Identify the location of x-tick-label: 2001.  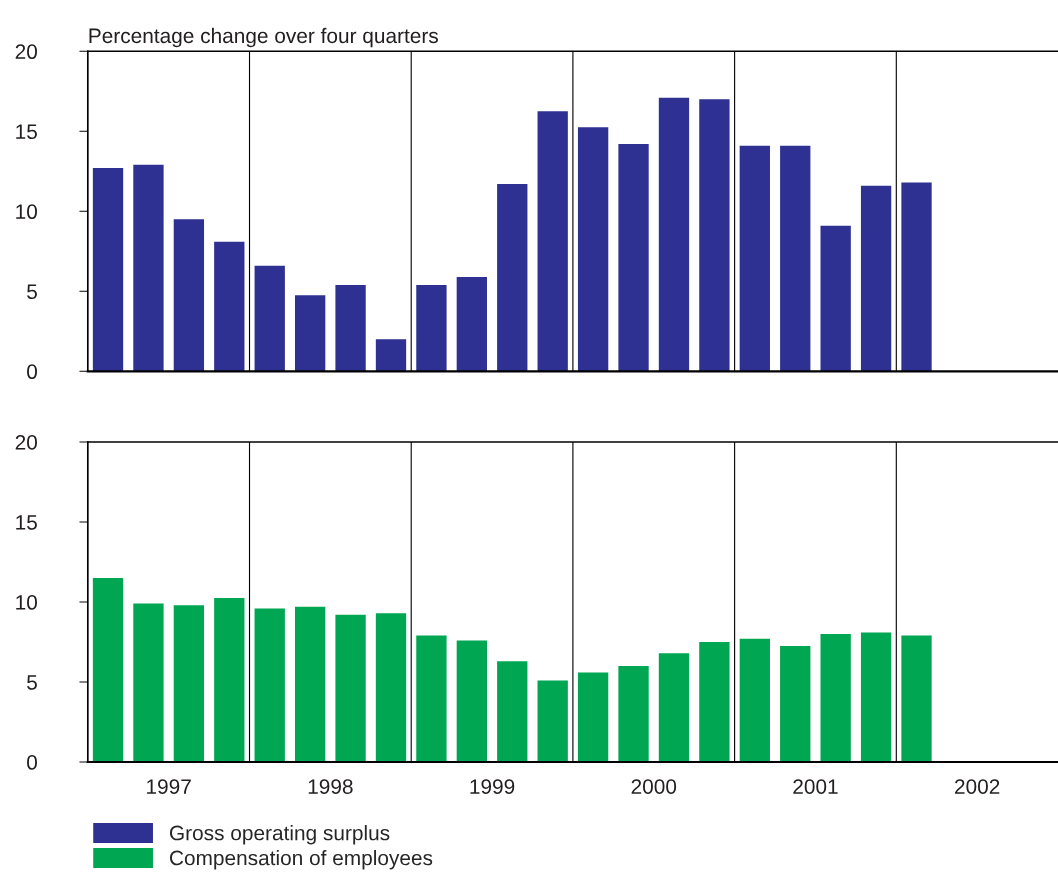
(815, 786).